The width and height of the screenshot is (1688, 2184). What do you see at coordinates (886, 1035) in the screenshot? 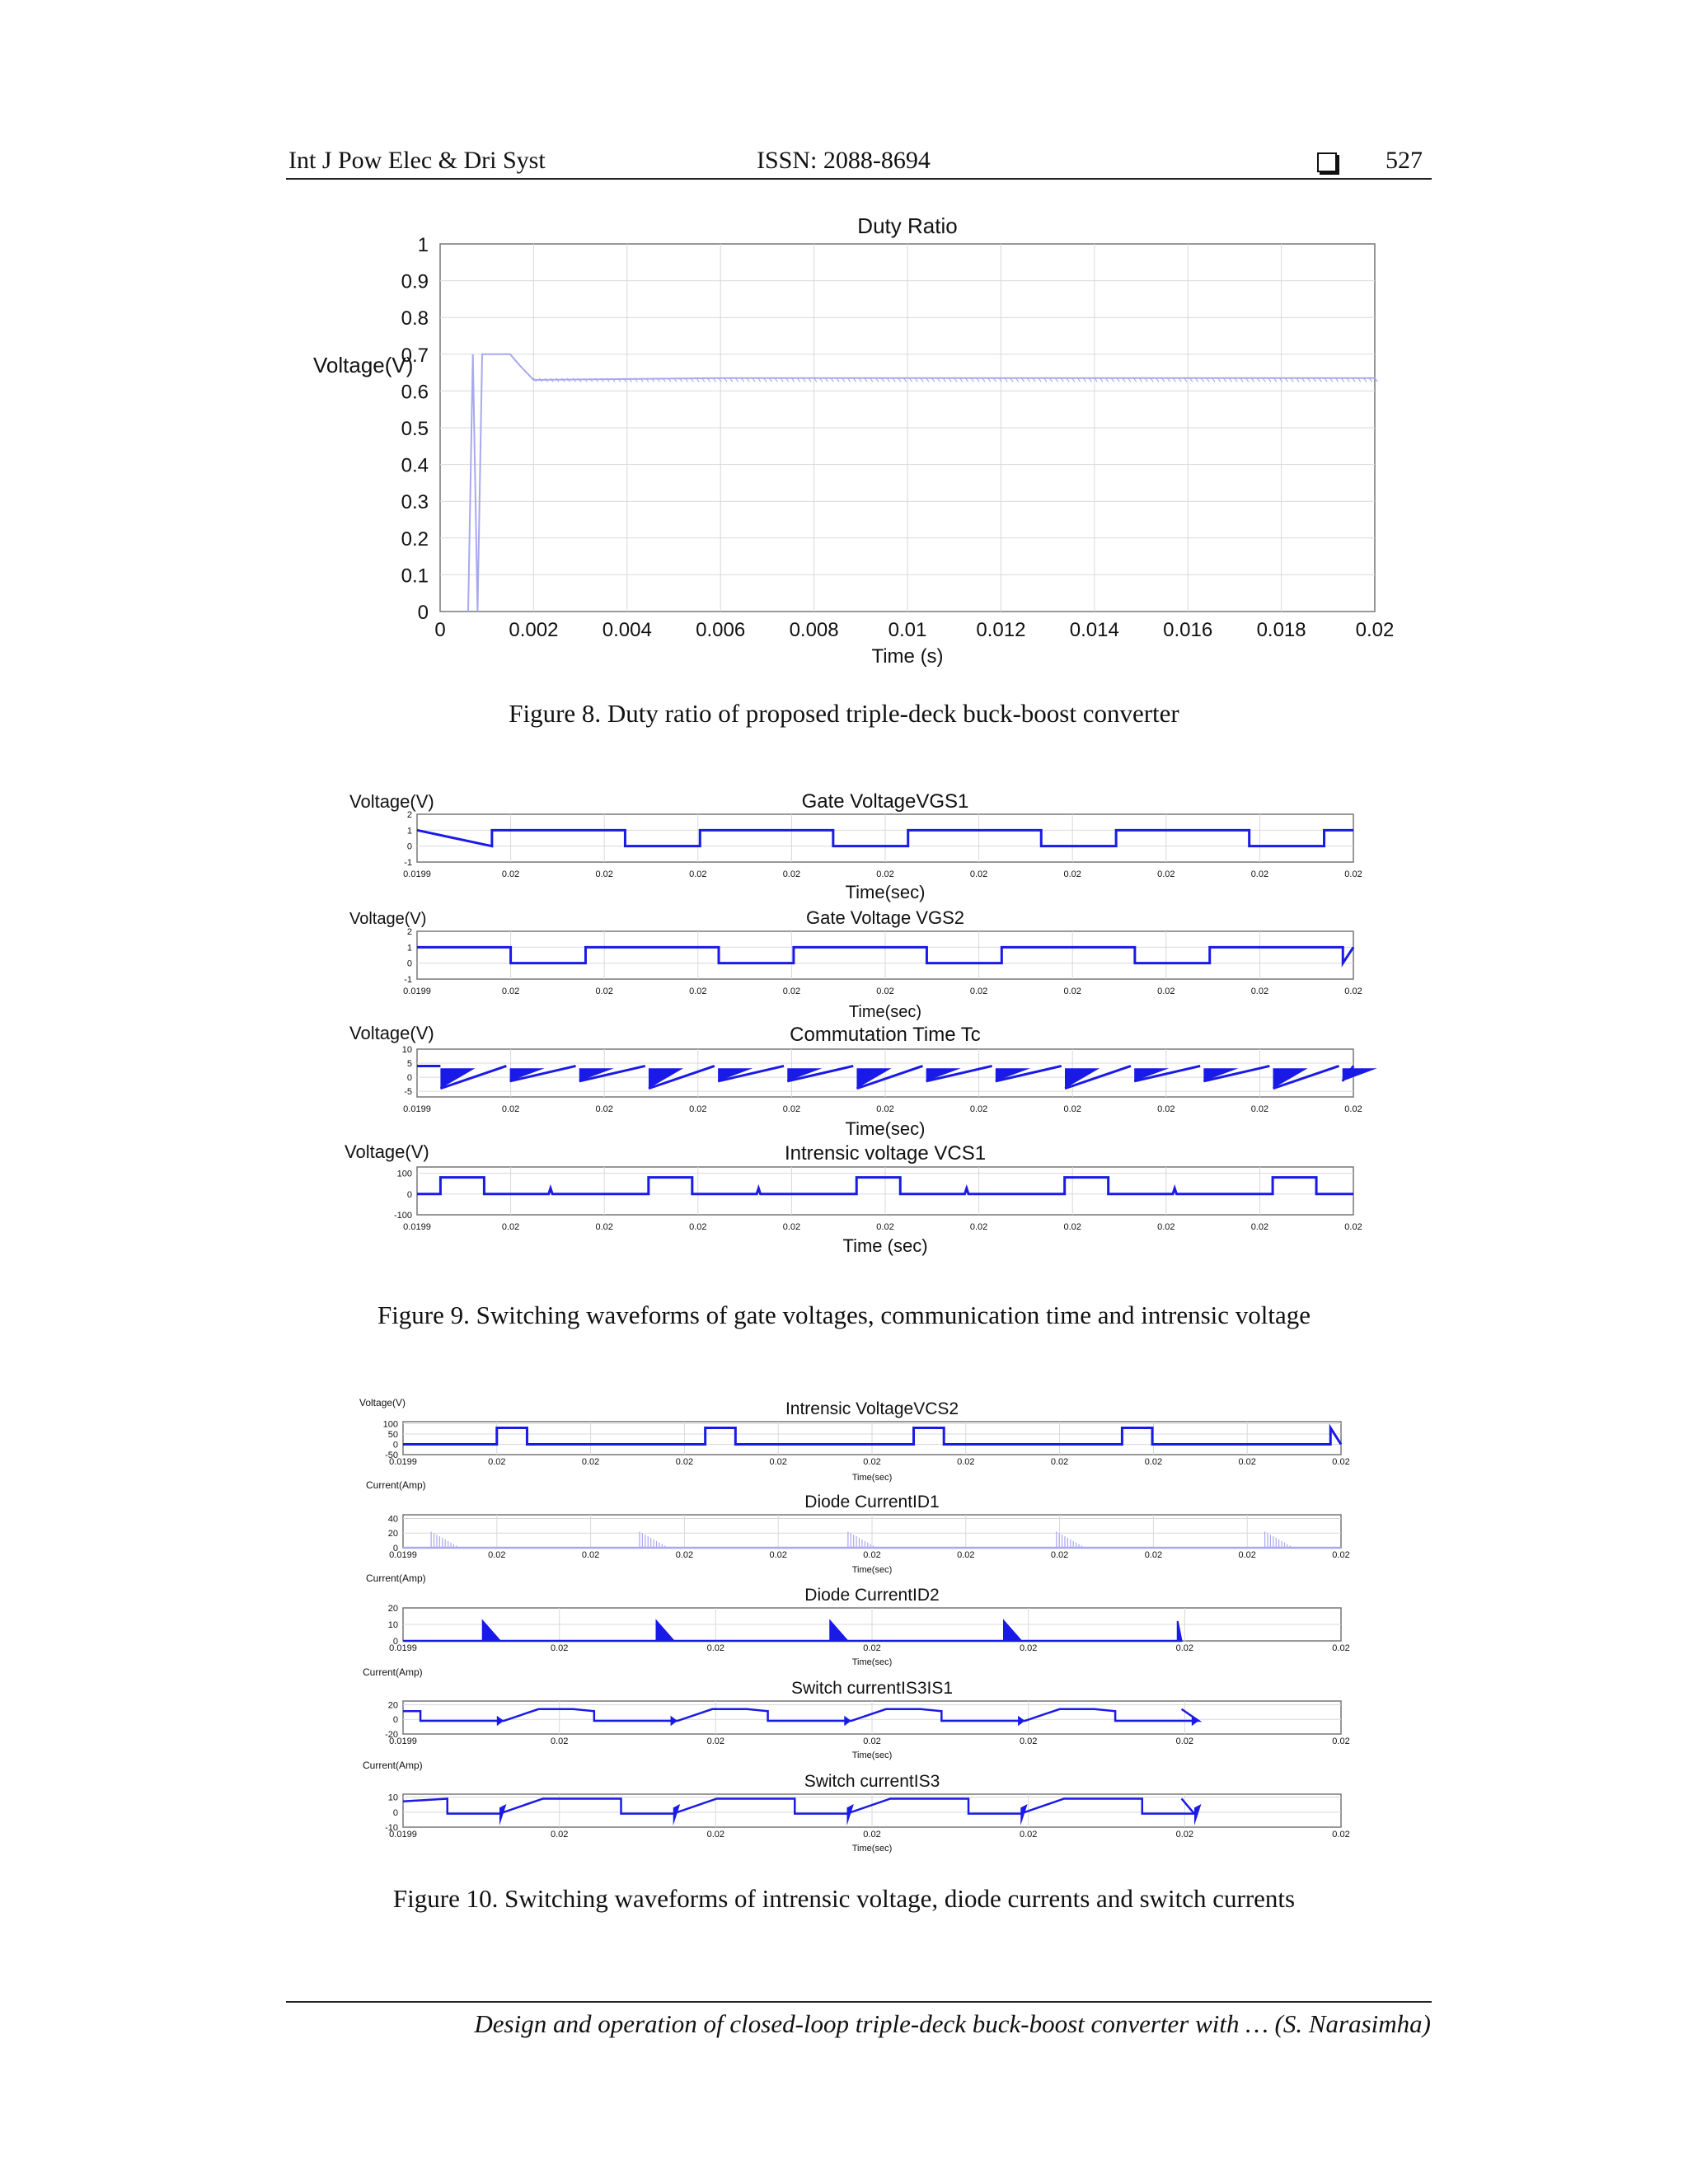
I see `chart-title: Commutation Time Tc` at bounding box center [886, 1035].